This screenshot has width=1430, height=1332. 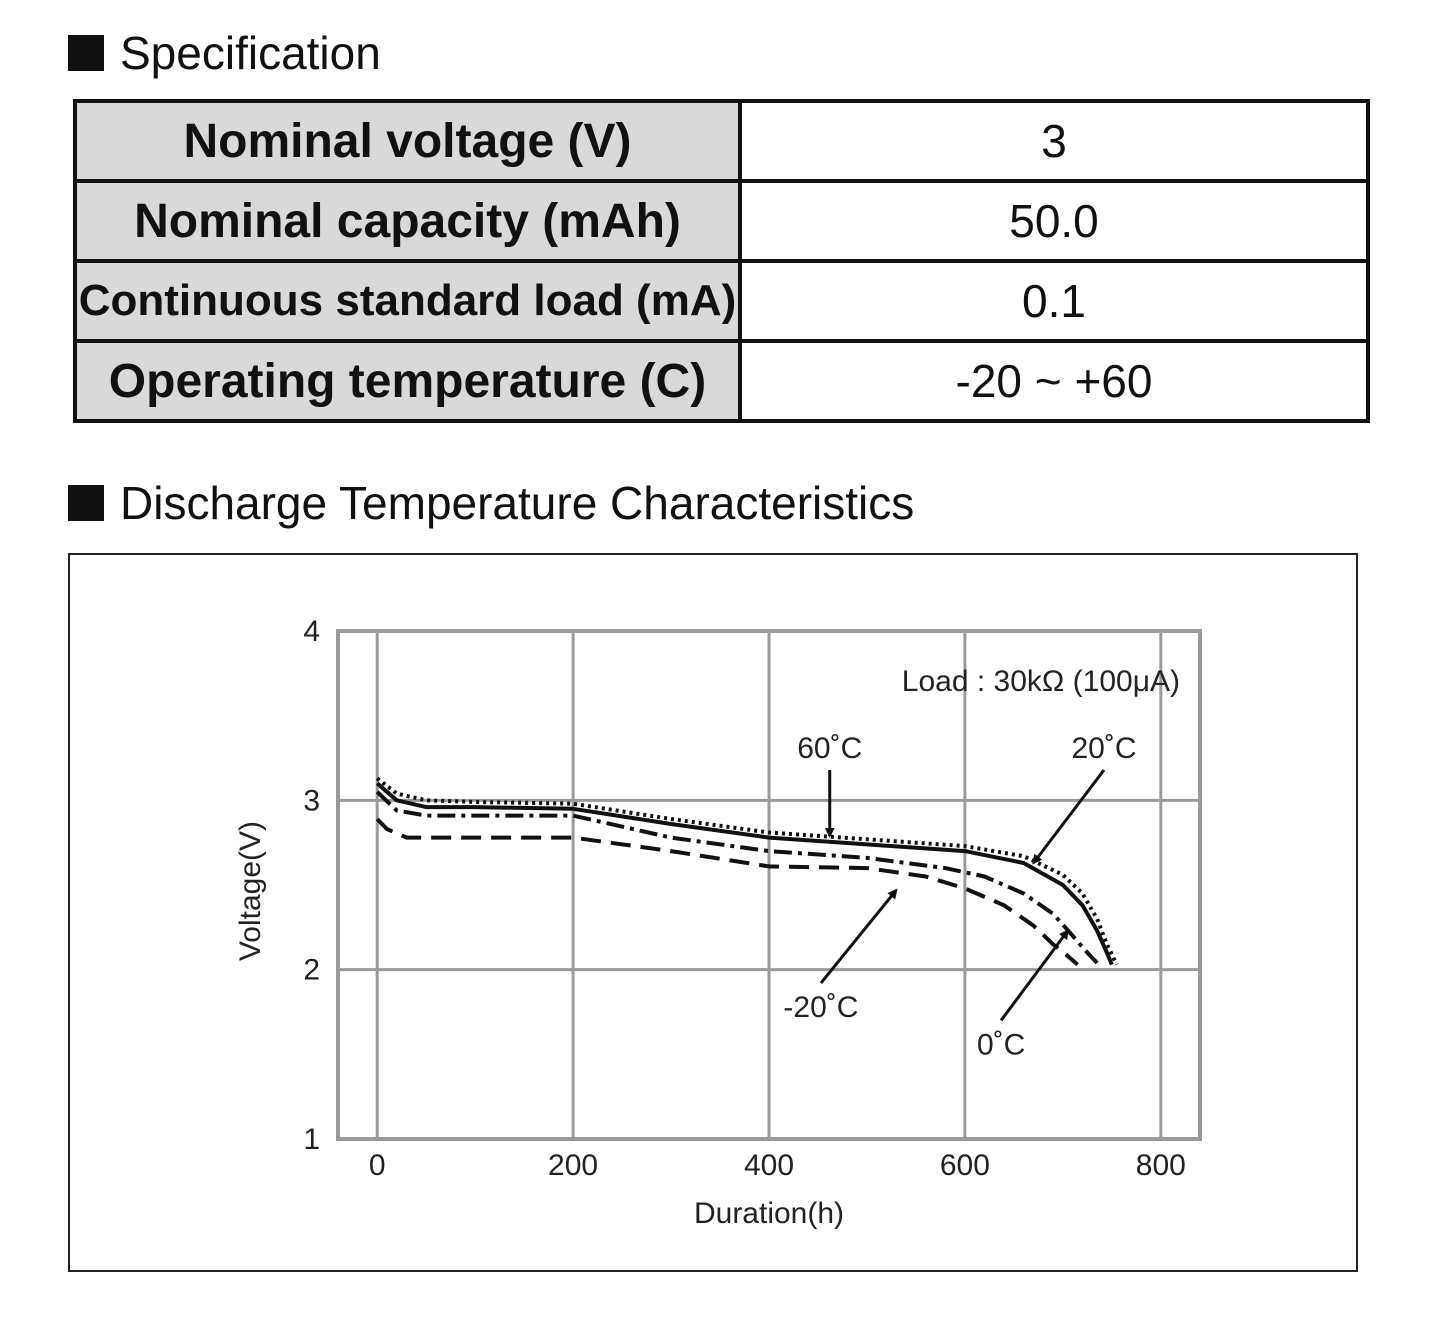 I want to click on spec-label: Nominal capacity (mAh), so click(x=407, y=221).